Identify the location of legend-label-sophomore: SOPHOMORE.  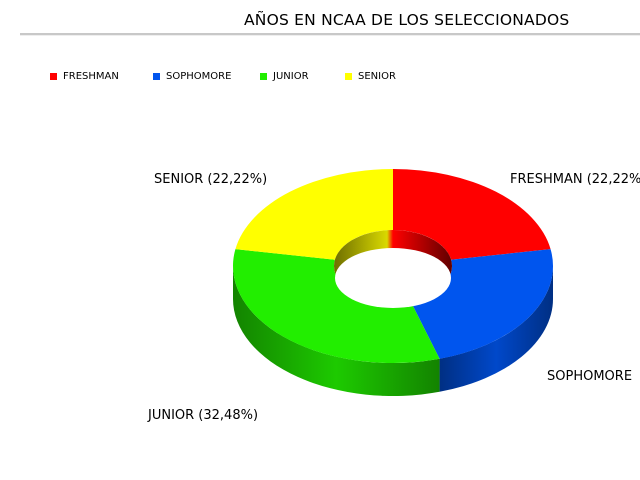
(199, 76).